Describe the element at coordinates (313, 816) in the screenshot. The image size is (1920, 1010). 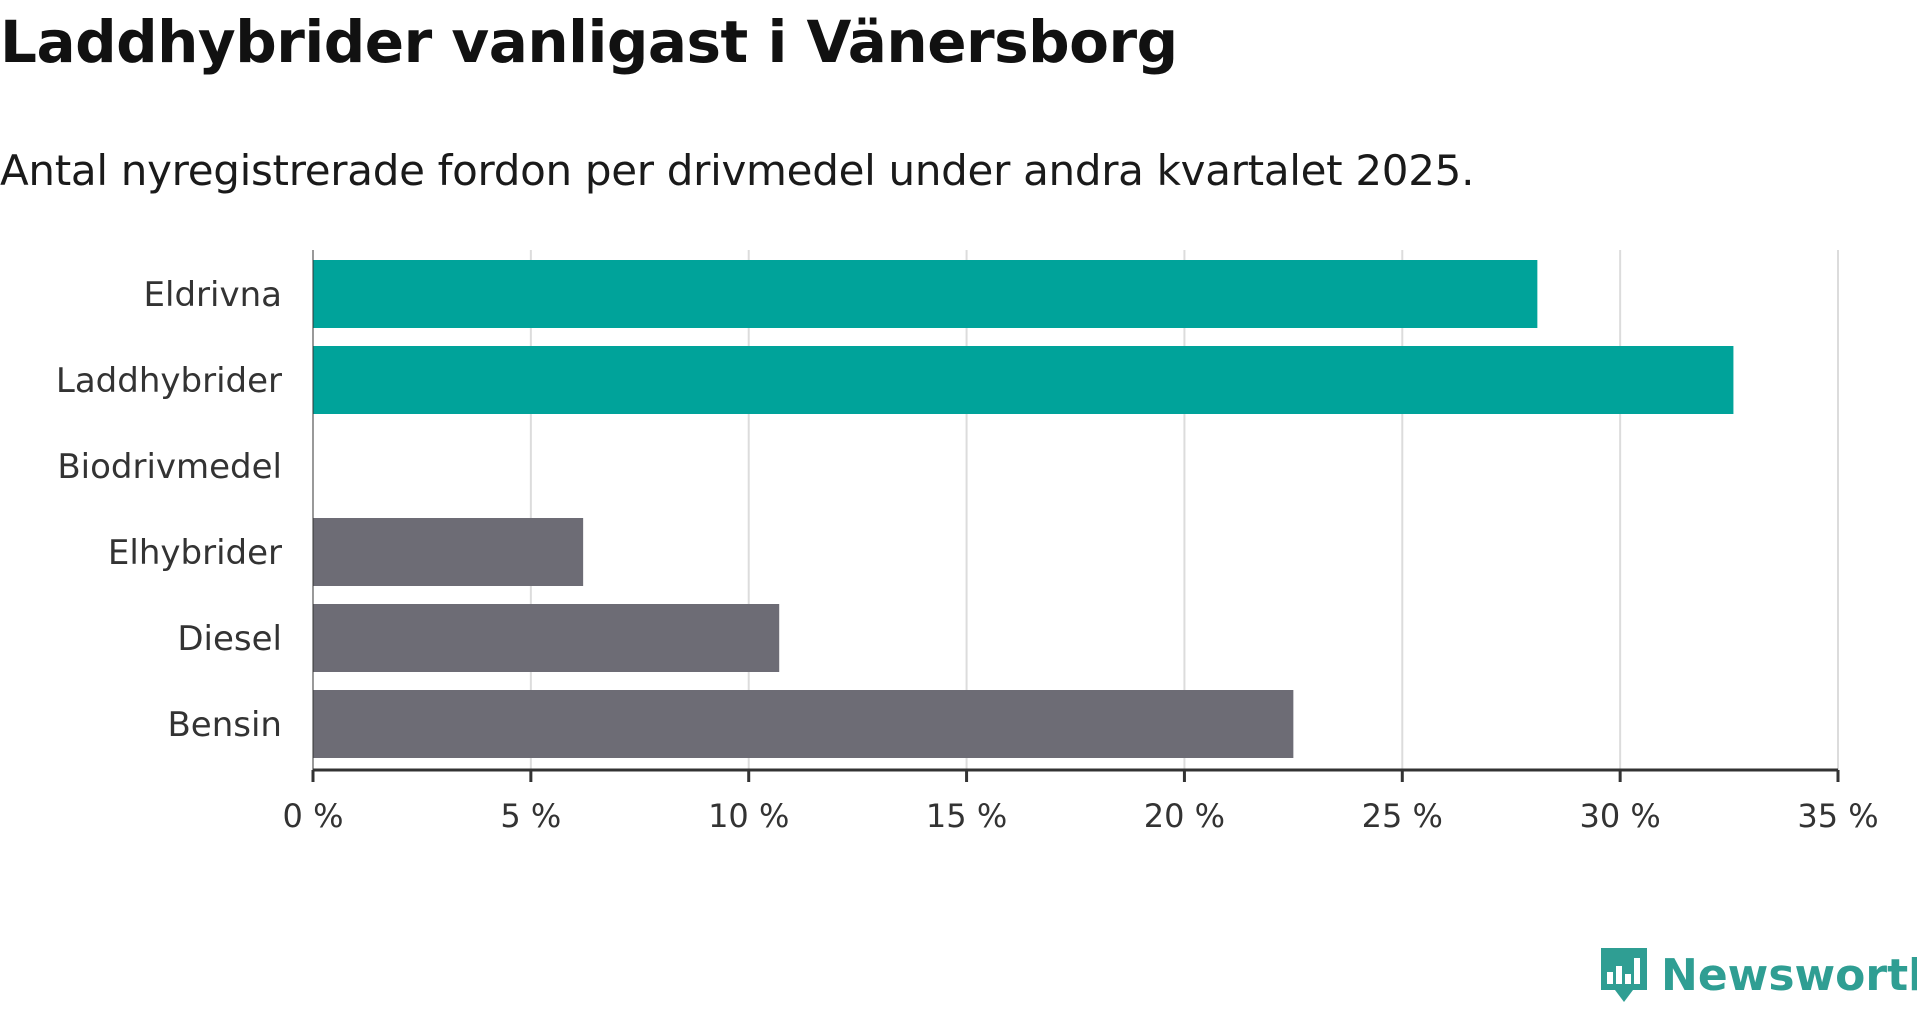
I see `x-tick-label-0: 0 %` at that location.